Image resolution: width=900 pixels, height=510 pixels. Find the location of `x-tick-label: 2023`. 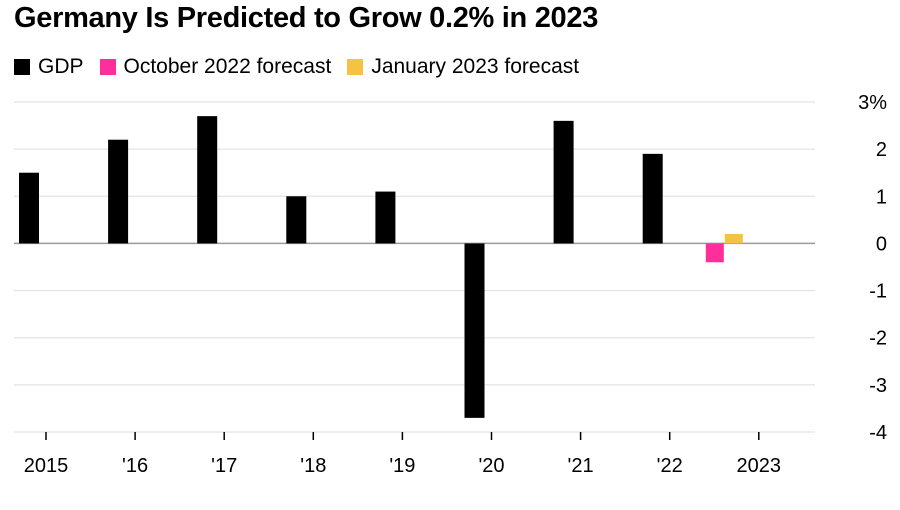

x-tick-label: 2023 is located at coordinates (759, 466).